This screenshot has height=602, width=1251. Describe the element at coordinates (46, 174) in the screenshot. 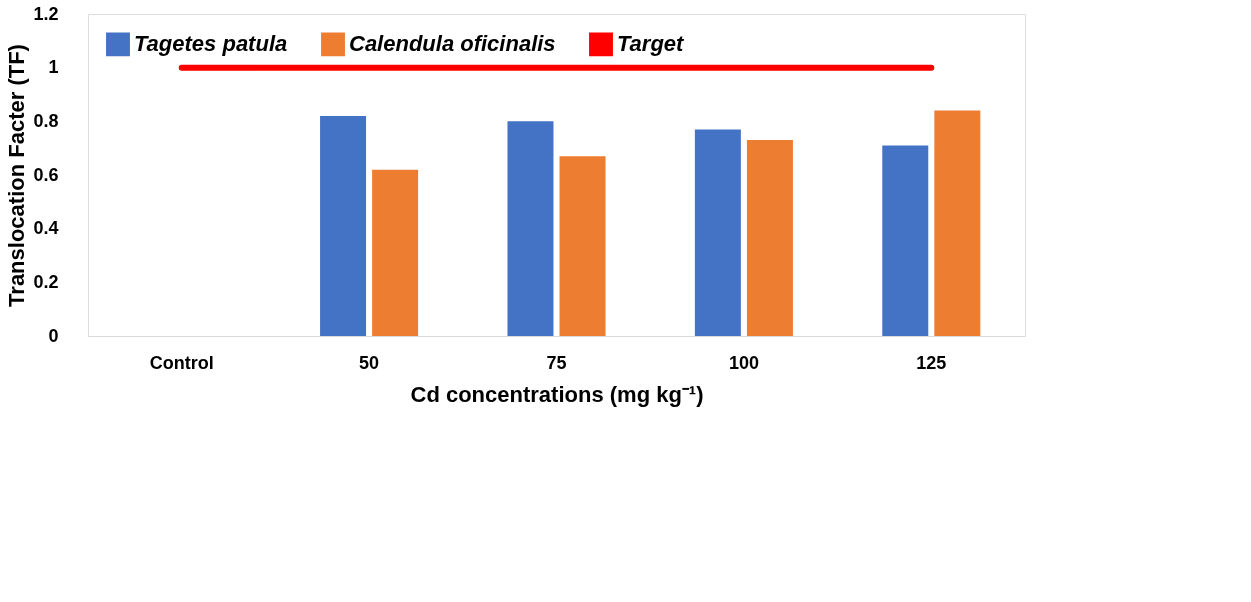

I see `y-tick-label: 0.6` at that location.